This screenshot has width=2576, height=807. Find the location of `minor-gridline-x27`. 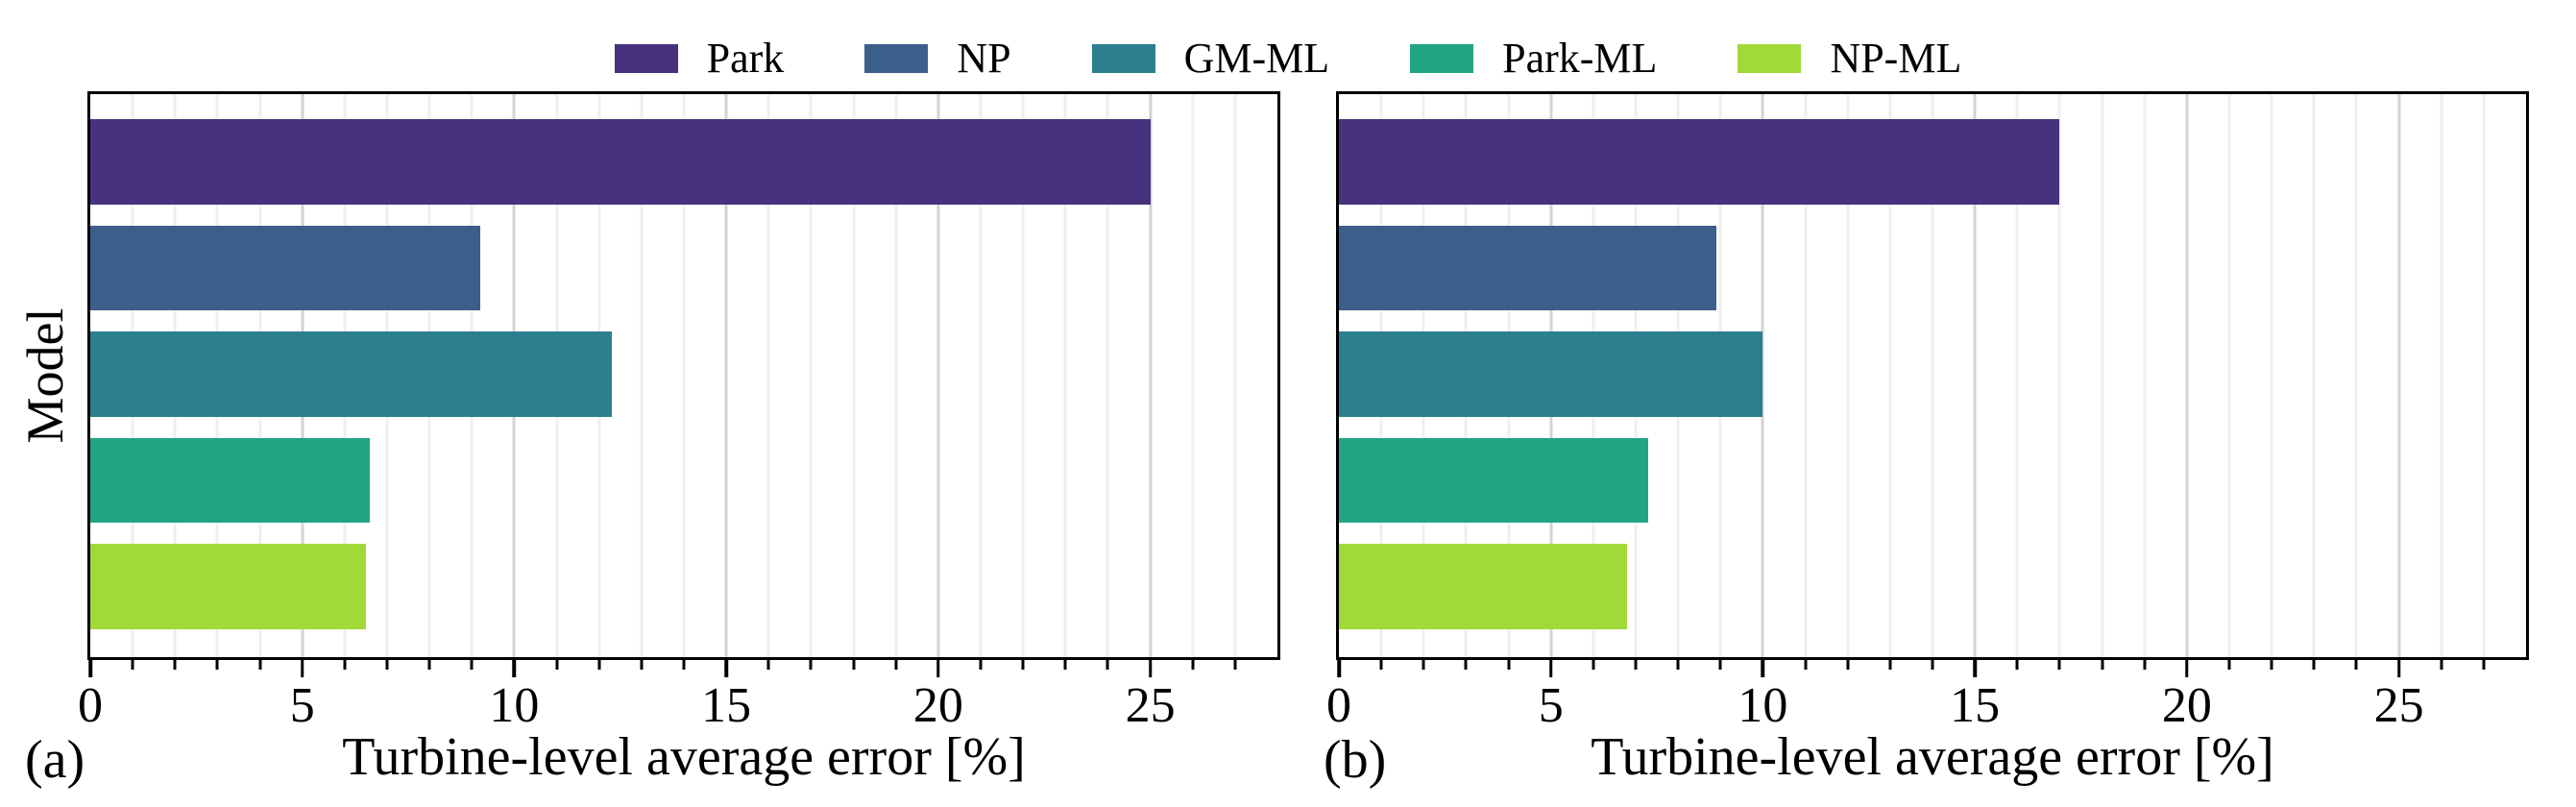

minor-gridline-x27 is located at coordinates (1235, 375).